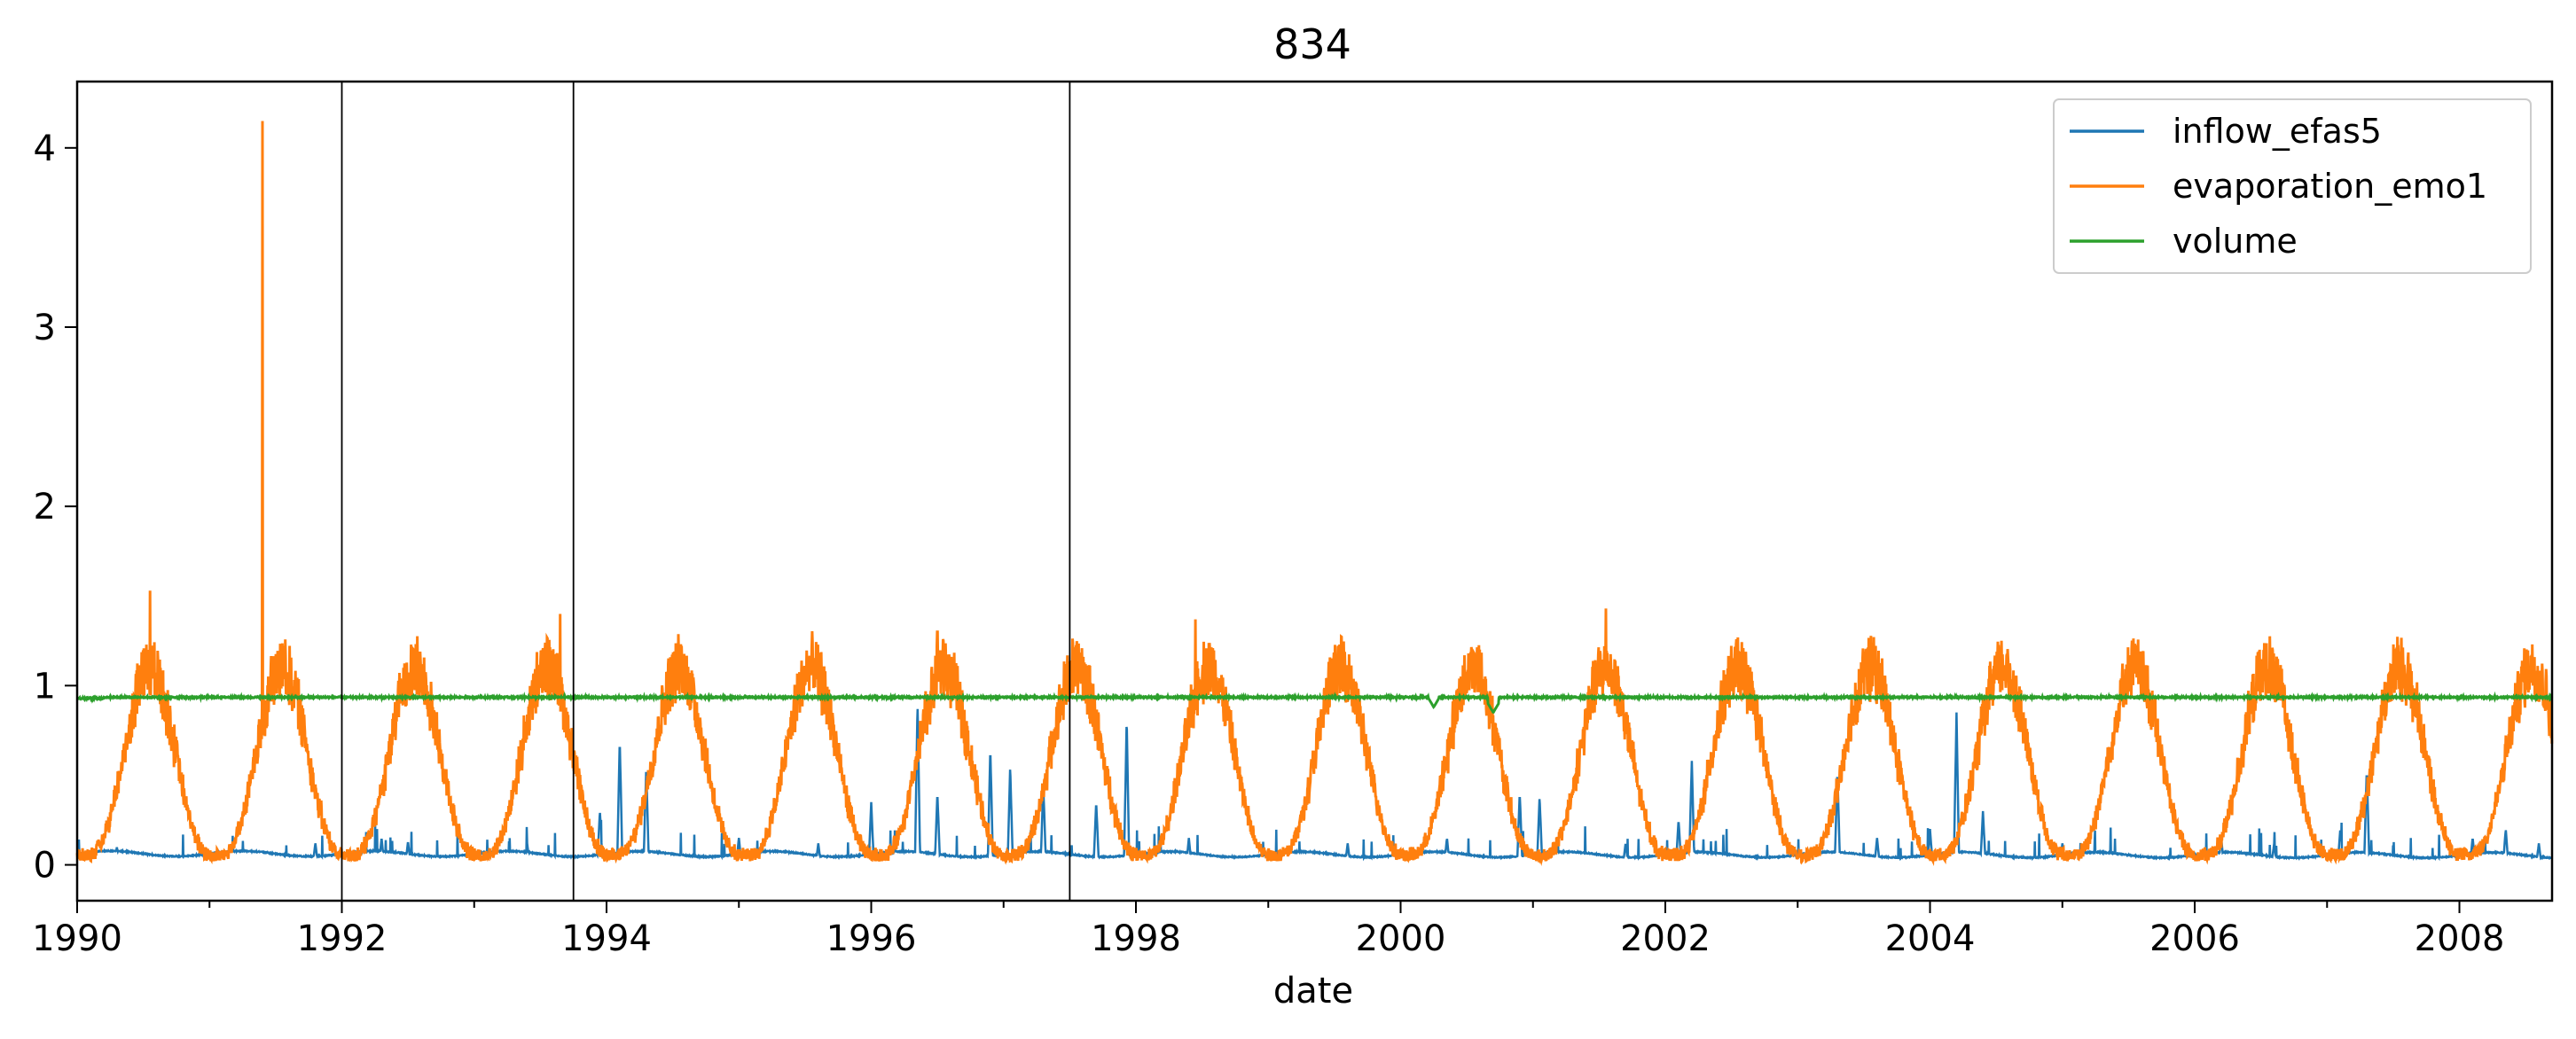 The width and height of the screenshot is (2576, 1039). What do you see at coordinates (2460, 939) in the screenshot?
I see `x-tick-label: 2008` at bounding box center [2460, 939].